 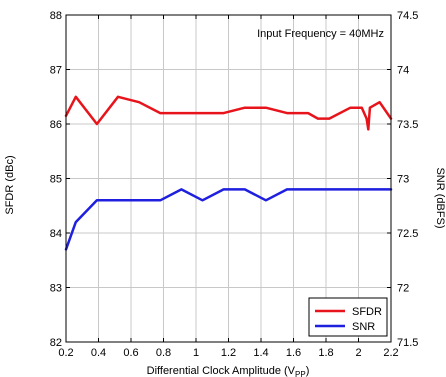 What do you see at coordinates (293, 353) in the screenshot?
I see `x-tick-label: 1.6` at bounding box center [293, 353].